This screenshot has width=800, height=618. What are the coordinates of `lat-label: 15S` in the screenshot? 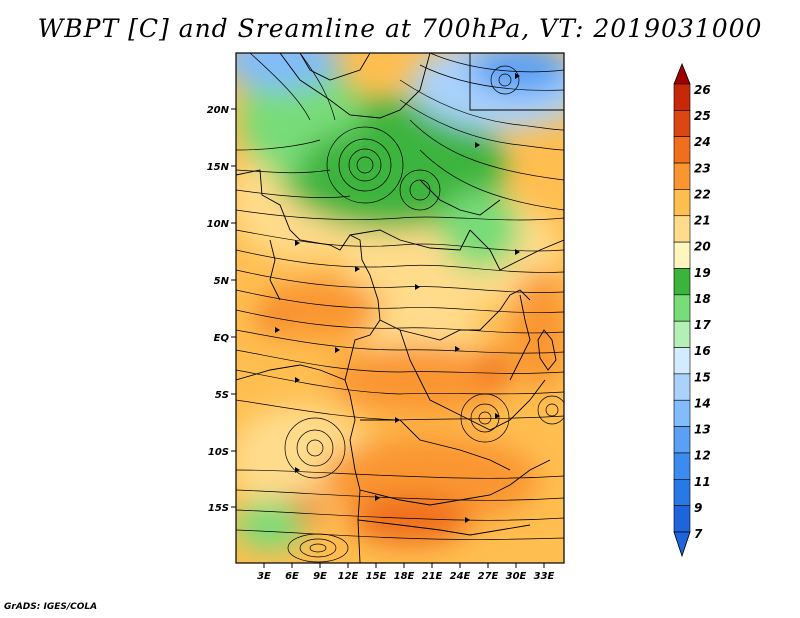 It's located at (218, 508).